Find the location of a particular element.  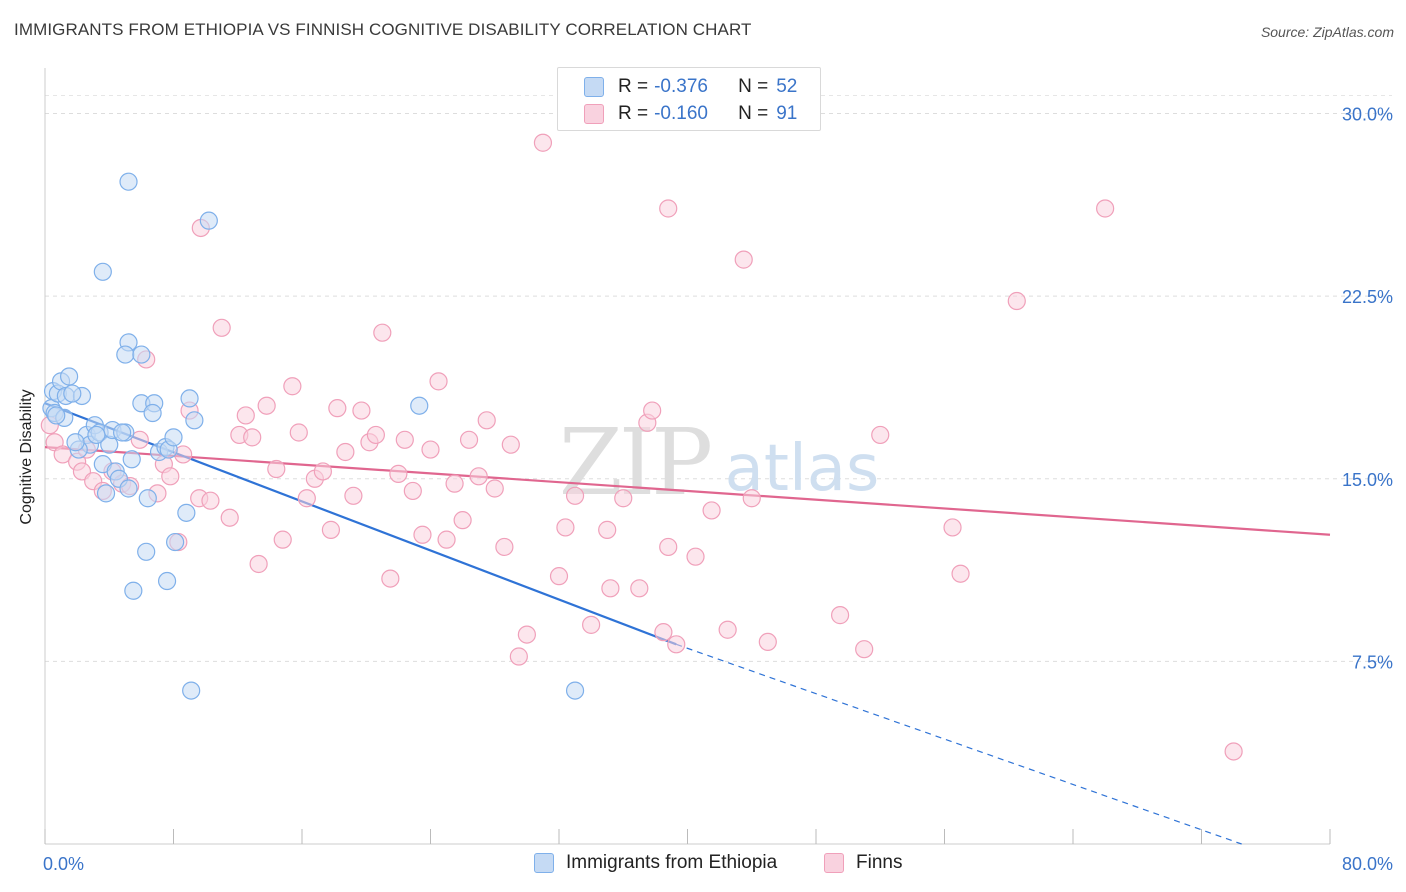

y-tick-label: 22.5% is located at coordinates (1367, 297).